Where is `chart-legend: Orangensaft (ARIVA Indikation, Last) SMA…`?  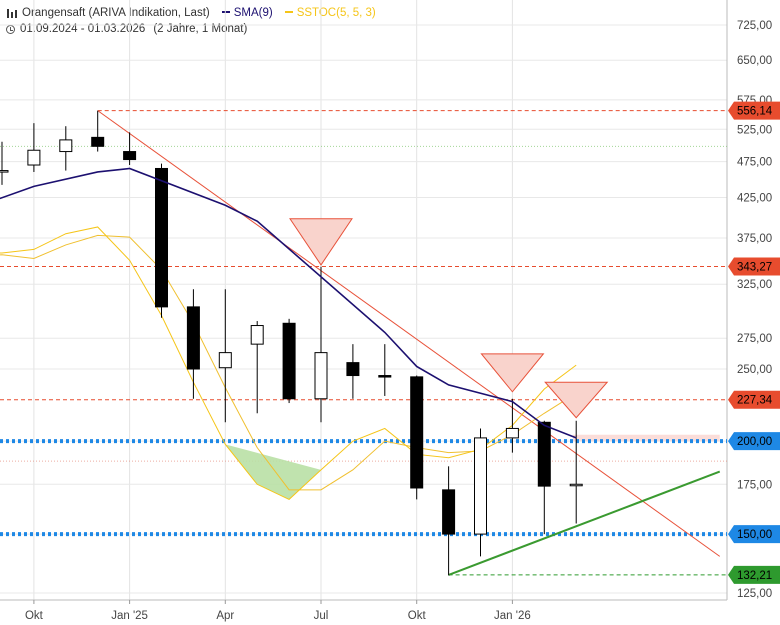
chart-legend: Orangensaft (ARIVA Indikation, Last) SMA… is located at coordinates (191, 21).